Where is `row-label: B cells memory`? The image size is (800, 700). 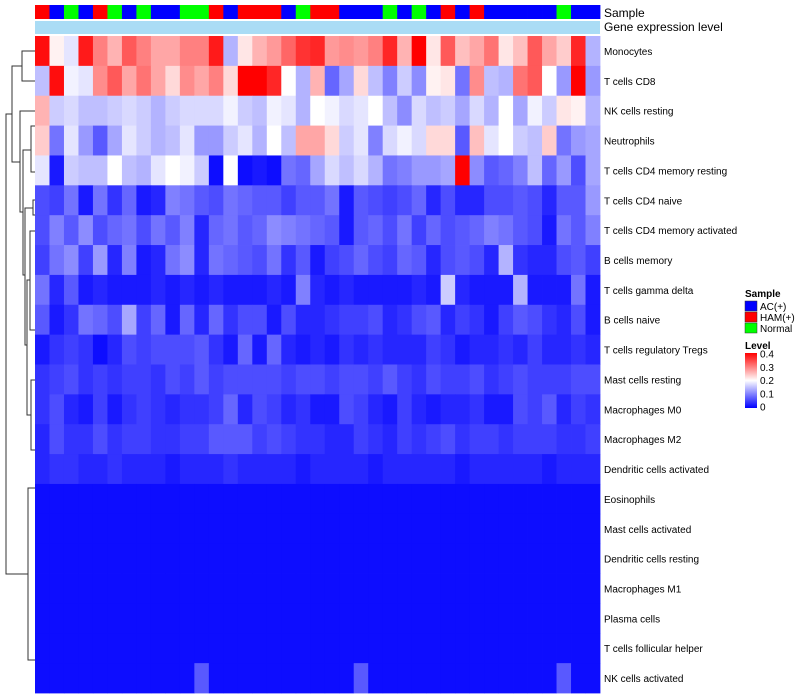
row-label: B cells memory is located at coordinates (638, 261).